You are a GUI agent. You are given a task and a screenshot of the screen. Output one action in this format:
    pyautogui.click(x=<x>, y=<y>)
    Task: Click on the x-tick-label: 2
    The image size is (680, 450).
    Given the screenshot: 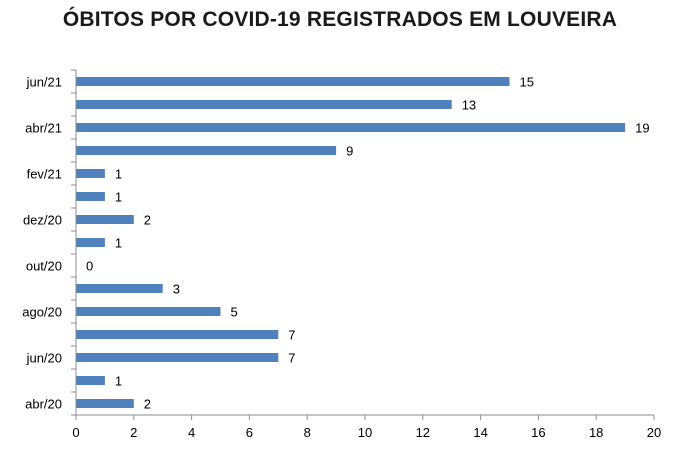 What is the action you would take?
    pyautogui.click(x=133, y=432)
    